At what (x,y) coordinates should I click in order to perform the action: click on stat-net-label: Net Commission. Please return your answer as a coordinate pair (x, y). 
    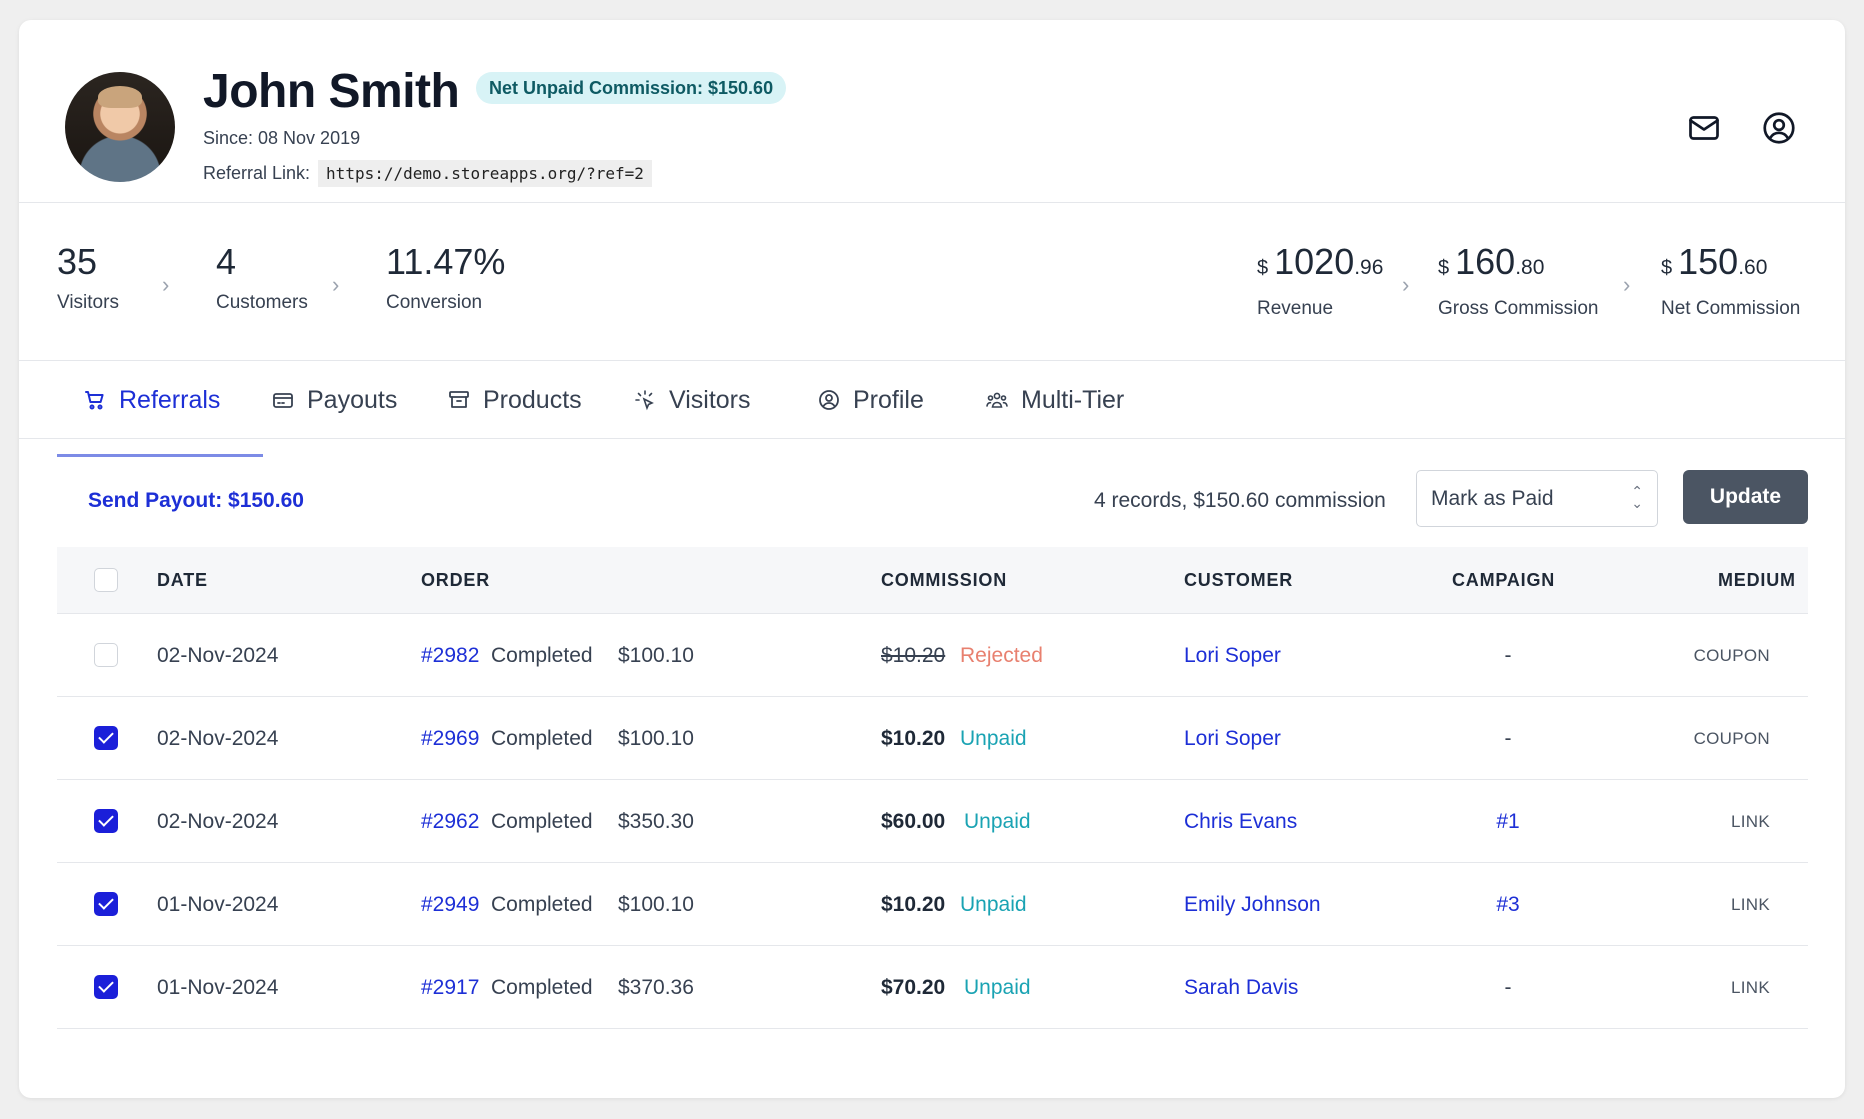
    Looking at the image, I should click on (1731, 308).